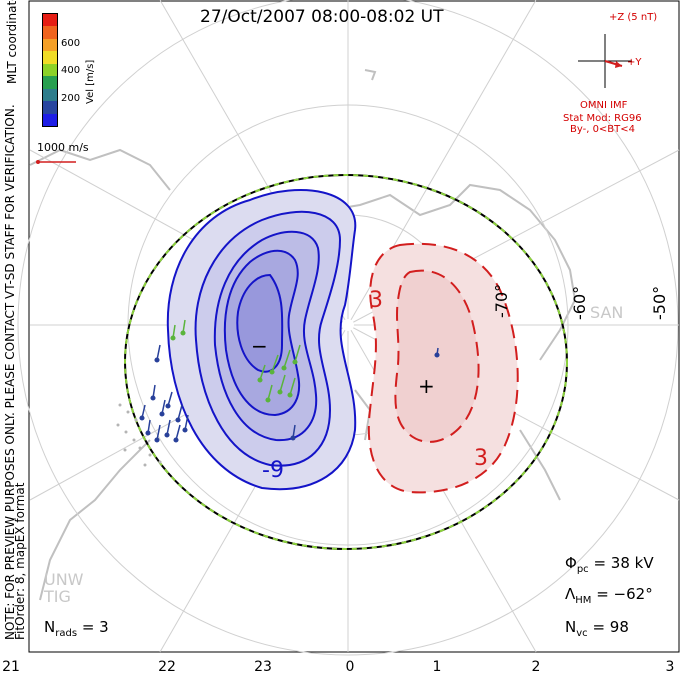 The width and height of the screenshot is (680, 675). What do you see at coordinates (350, 667) in the screenshot?
I see `mlt-tick: 0` at bounding box center [350, 667].